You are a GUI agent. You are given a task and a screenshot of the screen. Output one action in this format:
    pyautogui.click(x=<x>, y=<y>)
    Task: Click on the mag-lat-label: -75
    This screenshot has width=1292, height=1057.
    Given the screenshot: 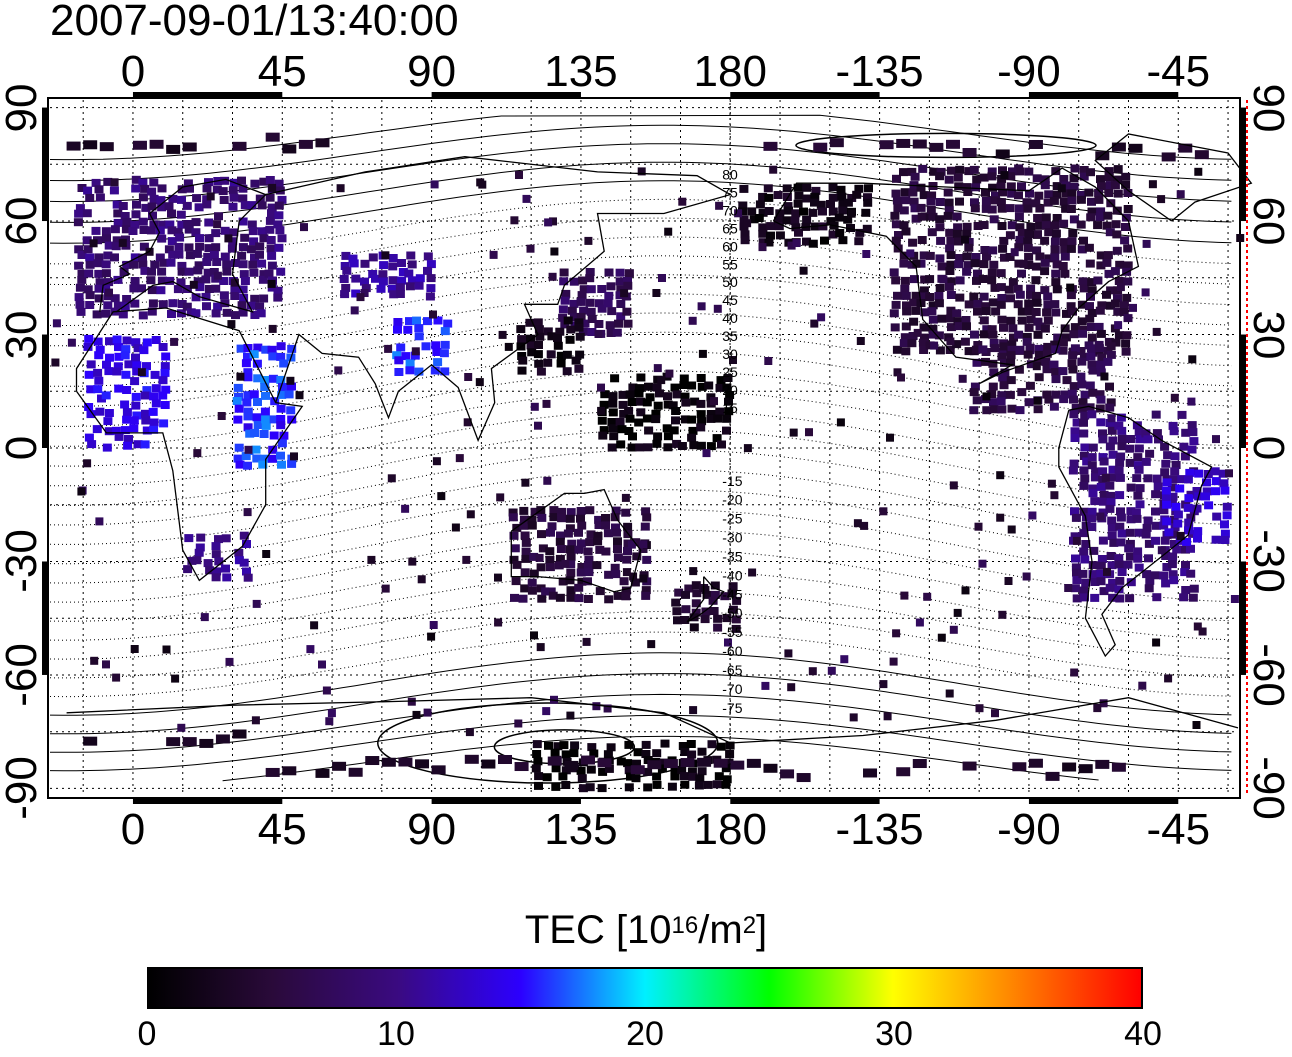 What is the action you would take?
    pyautogui.click(x=732, y=708)
    